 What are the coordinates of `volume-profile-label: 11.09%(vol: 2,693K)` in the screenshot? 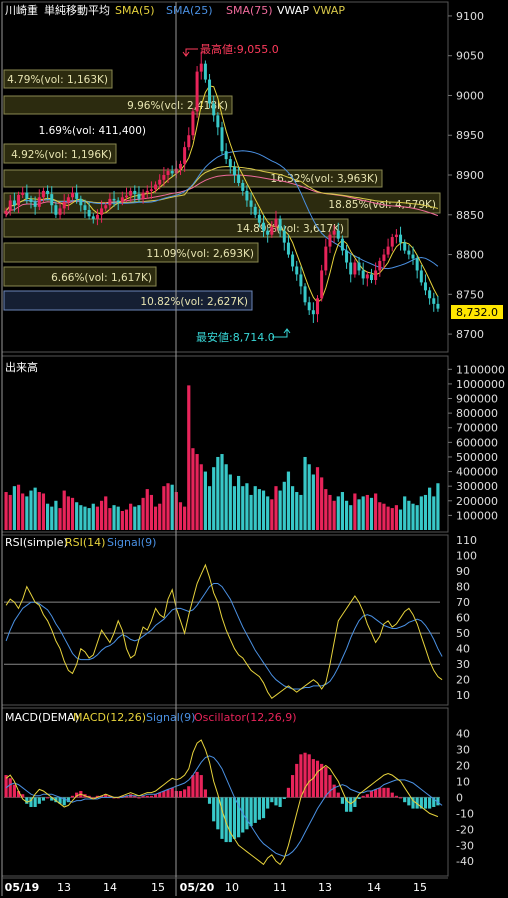 It's located at (200, 254).